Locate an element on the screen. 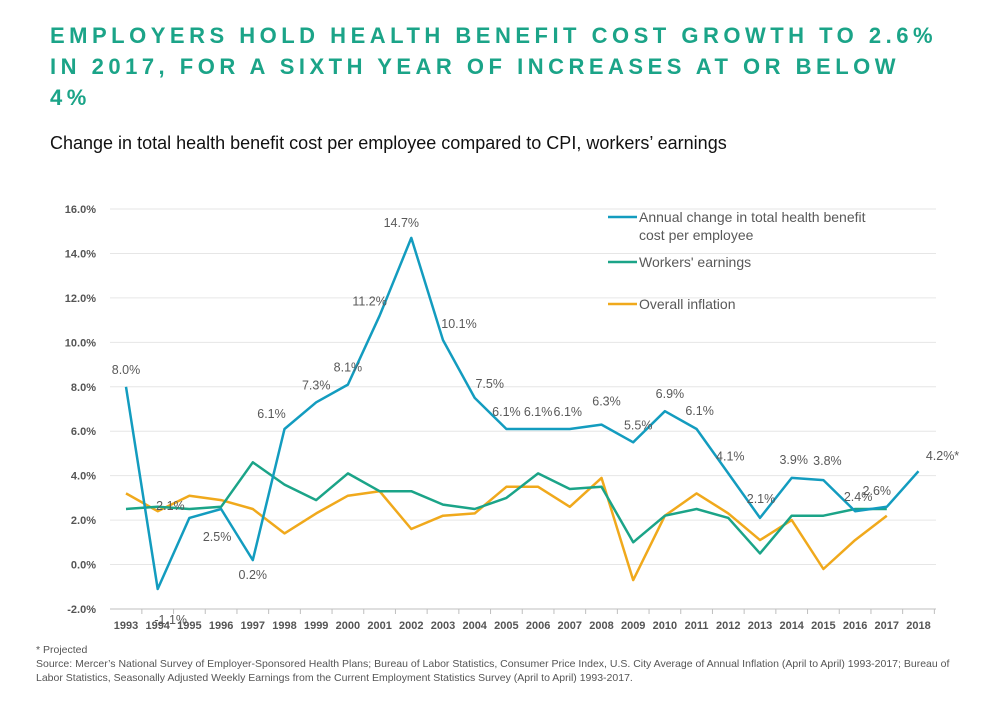 Image resolution: width=1008 pixels, height=720 pixels. y-tick-label: 4.0% is located at coordinates (83, 477).